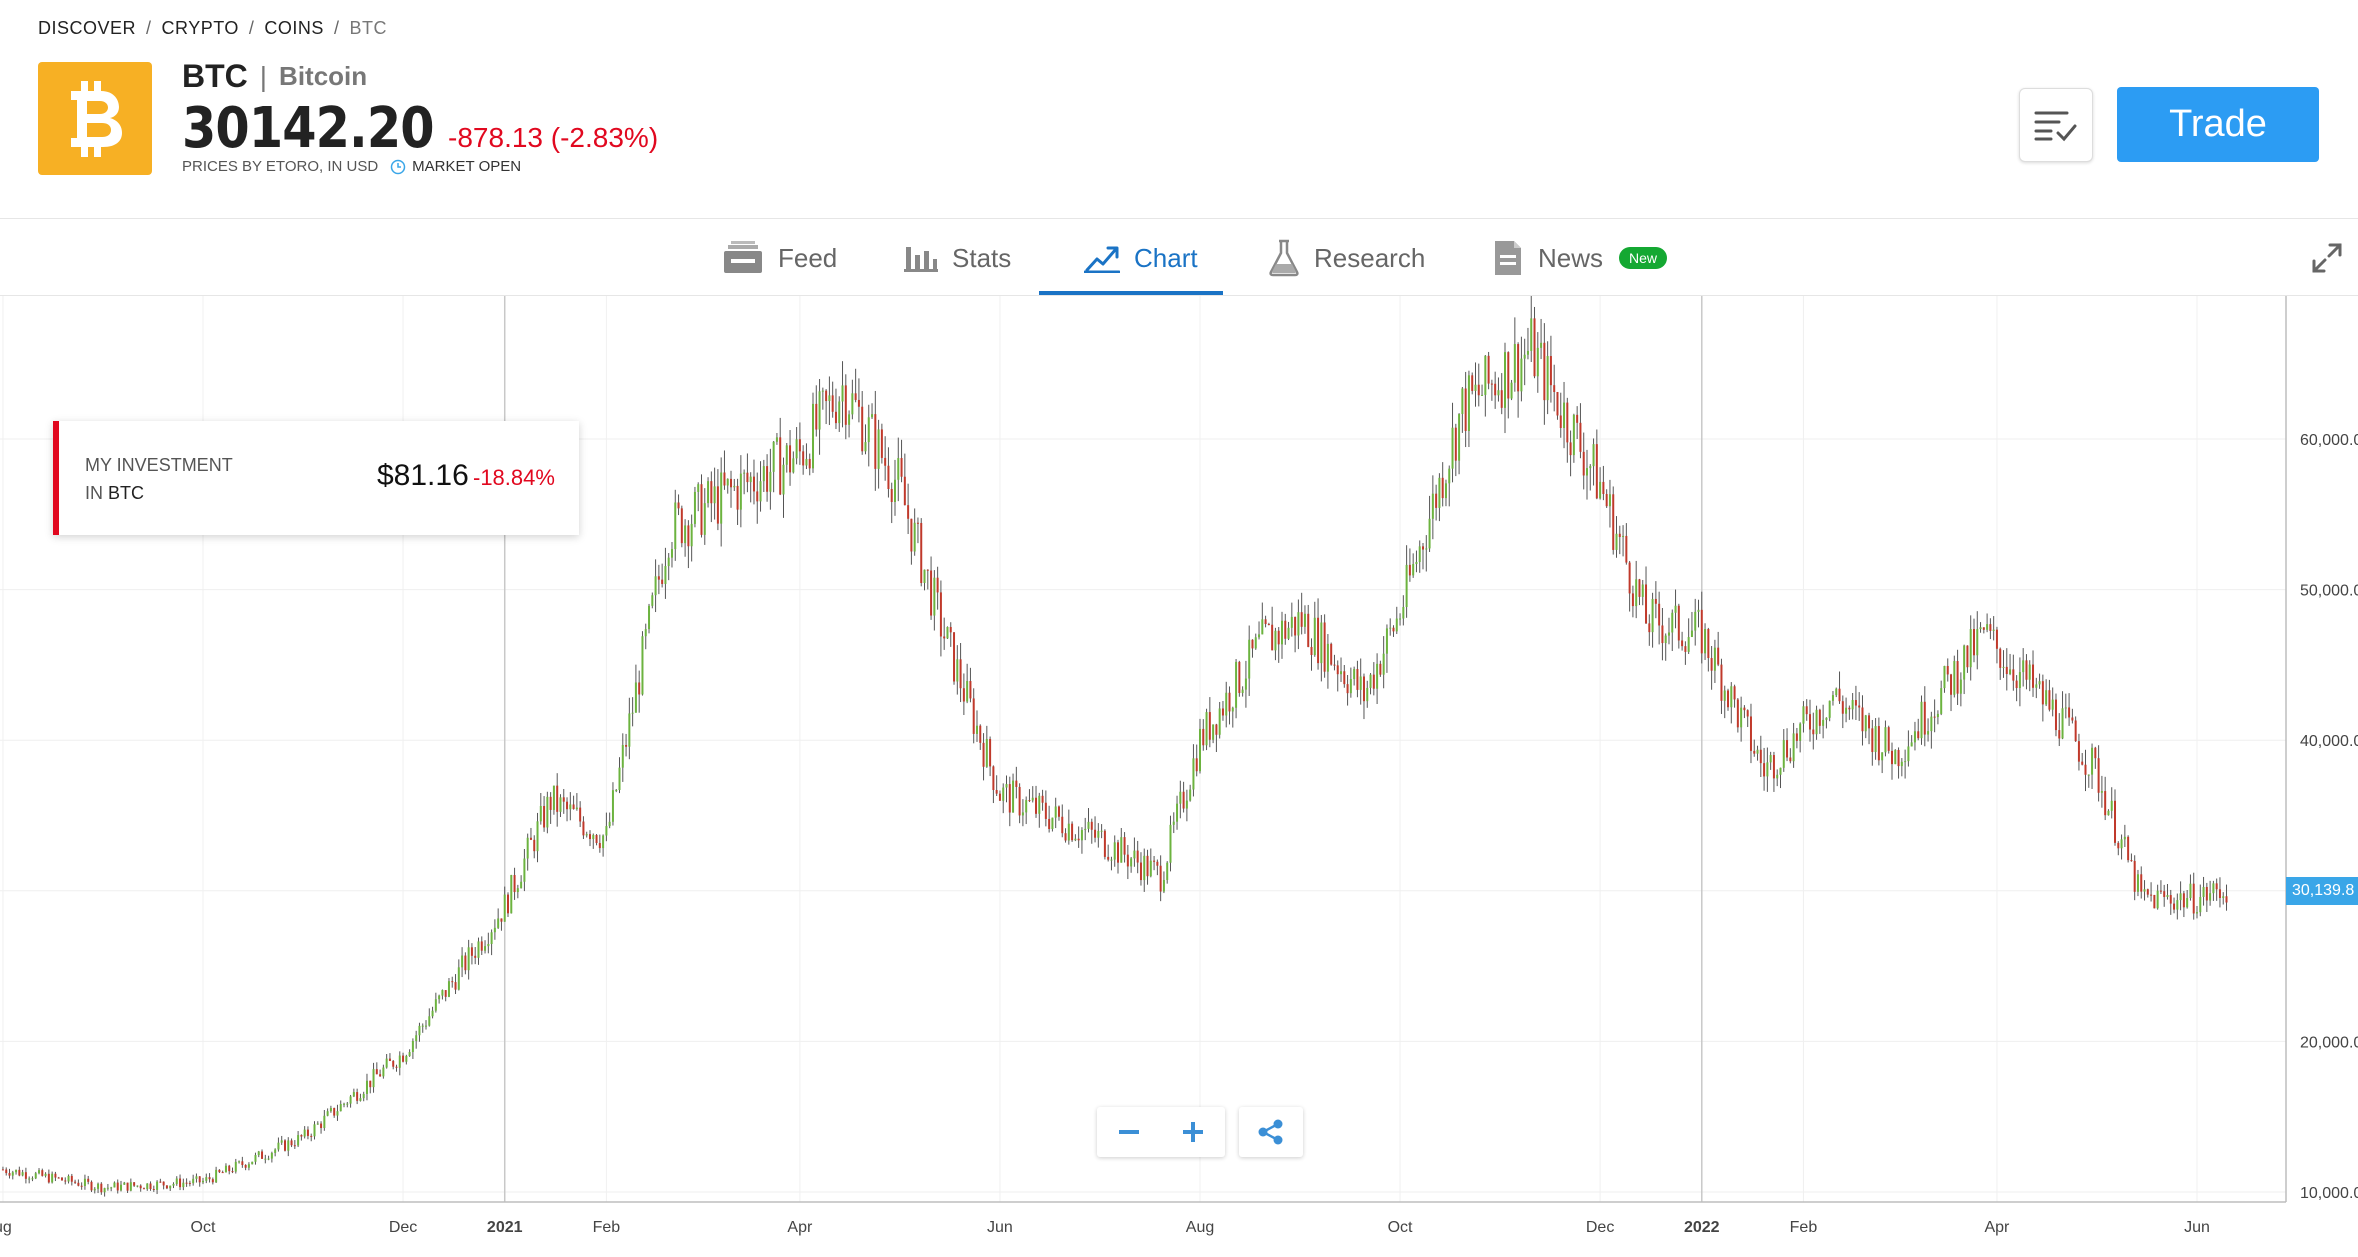 The width and height of the screenshot is (2358, 1257). I want to click on share-icon, so click(1270, 1132).